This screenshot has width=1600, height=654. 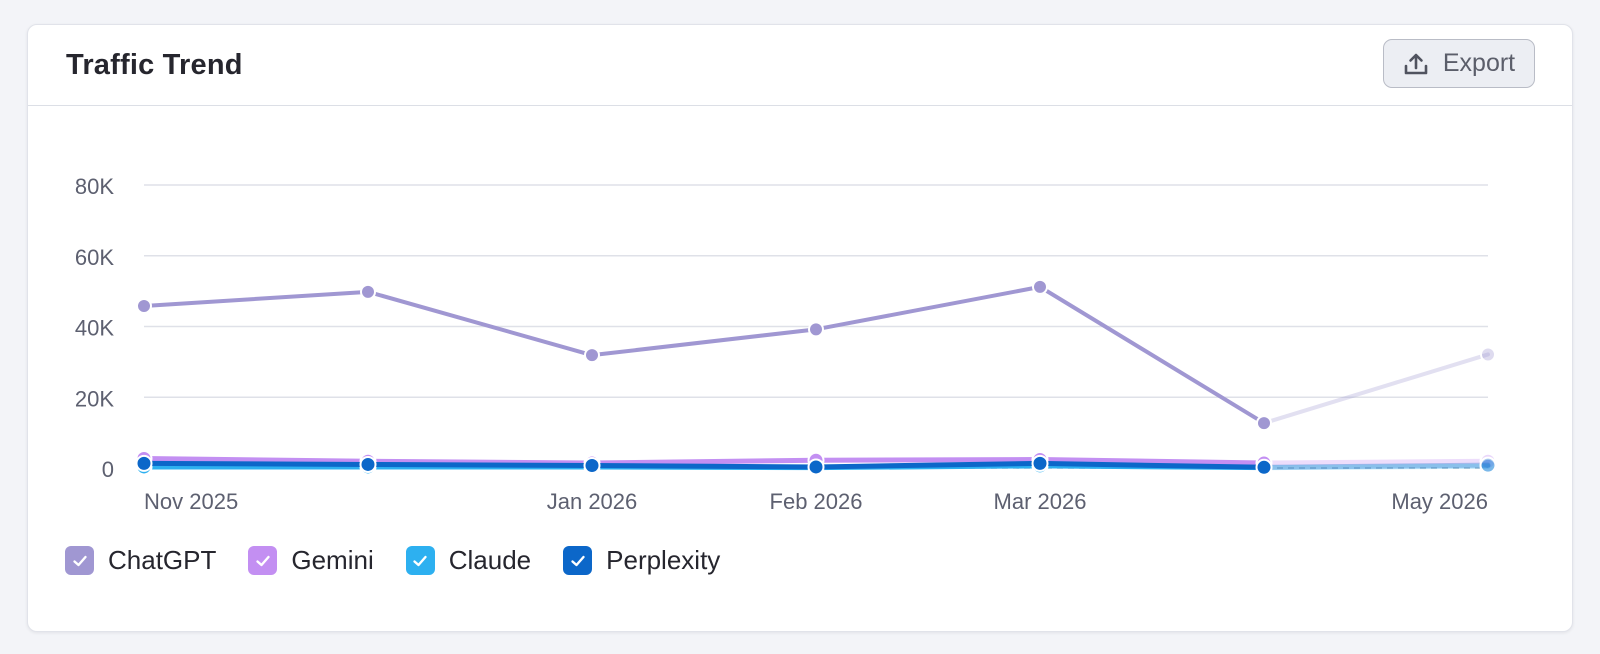 What do you see at coordinates (94, 398) in the screenshot?
I see `y-tick-label: 20K` at bounding box center [94, 398].